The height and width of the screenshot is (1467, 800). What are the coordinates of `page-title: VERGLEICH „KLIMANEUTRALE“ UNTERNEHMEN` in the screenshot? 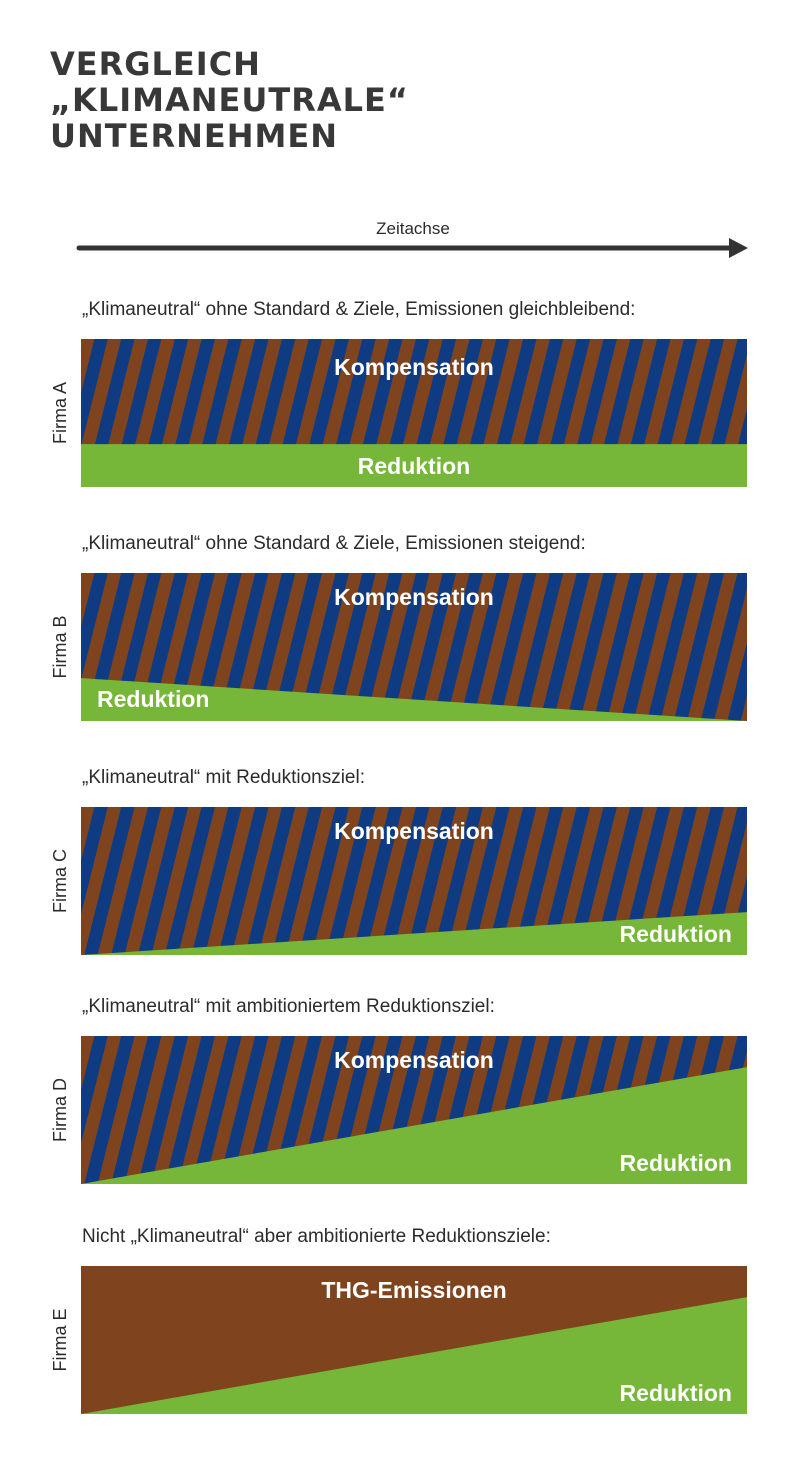 It's located at (229, 100).